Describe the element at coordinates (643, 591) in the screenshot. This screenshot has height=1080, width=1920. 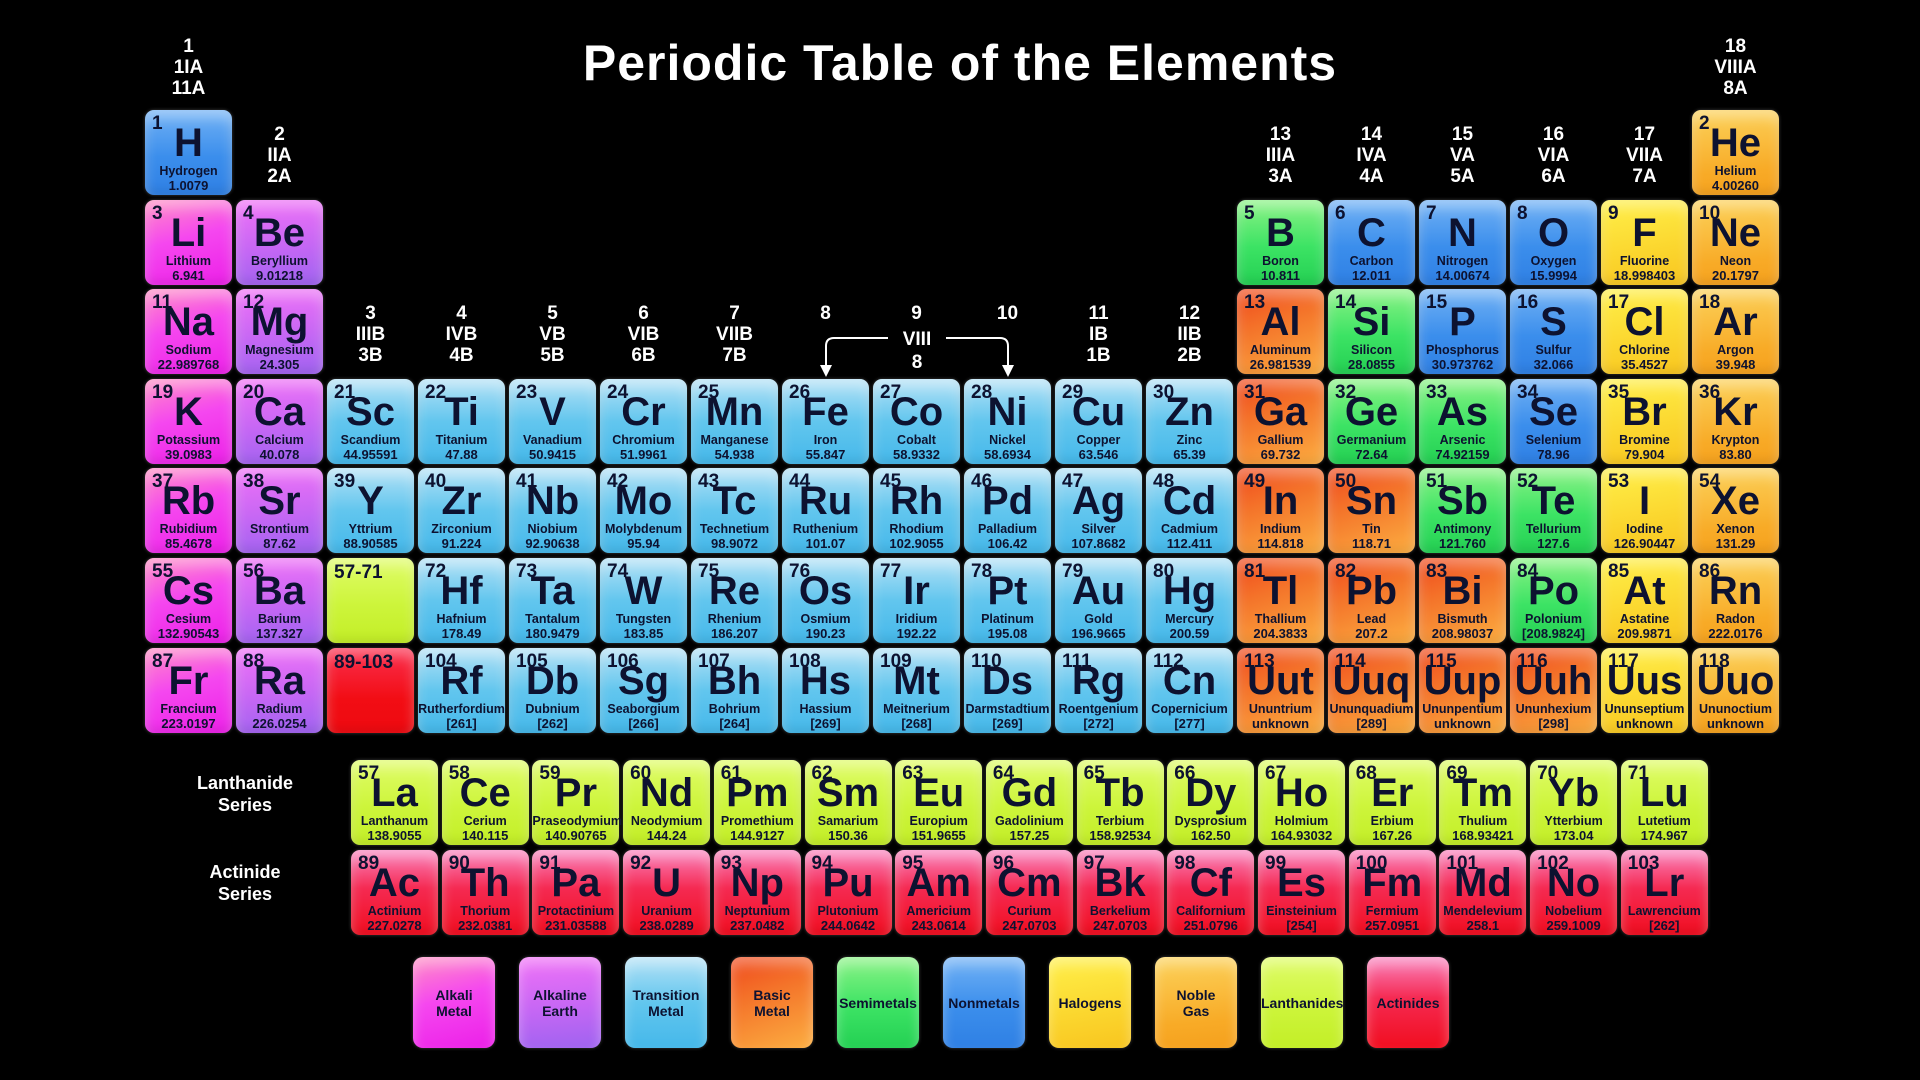
I see `element-symbol: W` at that location.